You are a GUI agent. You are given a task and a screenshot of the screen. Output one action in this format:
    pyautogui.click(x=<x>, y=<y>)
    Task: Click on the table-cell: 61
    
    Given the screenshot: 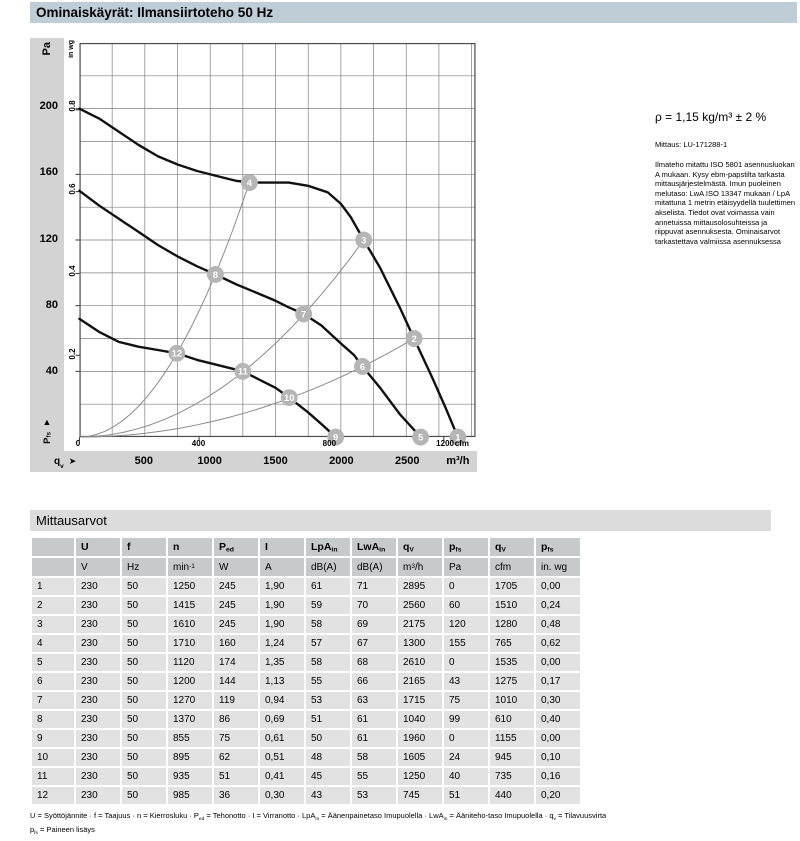 What is the action you would take?
    pyautogui.click(x=374, y=719)
    